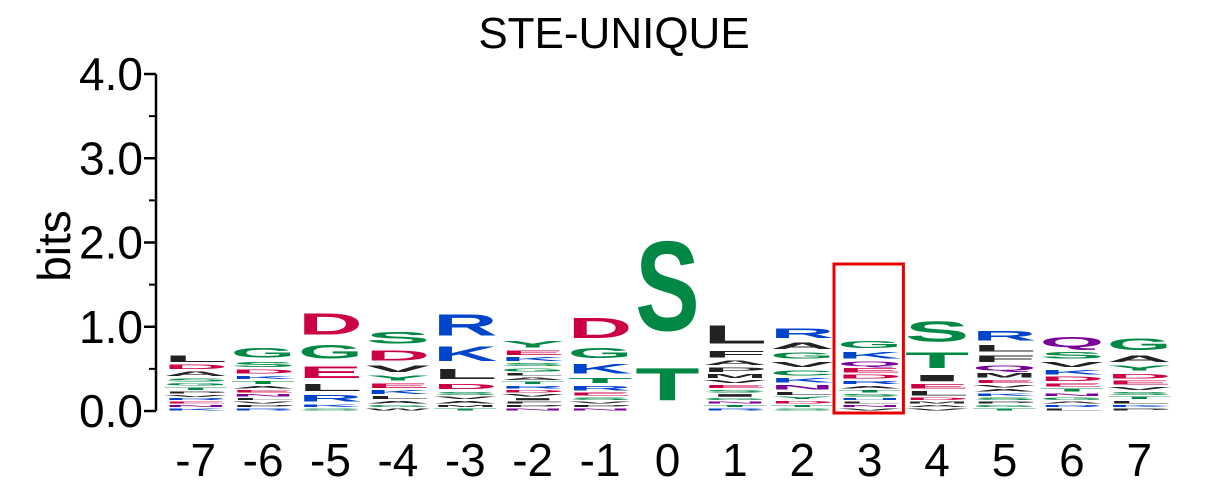 The image size is (1229, 496). Describe the element at coordinates (532, 460) in the screenshot. I see `x-tick-label: -2` at that location.